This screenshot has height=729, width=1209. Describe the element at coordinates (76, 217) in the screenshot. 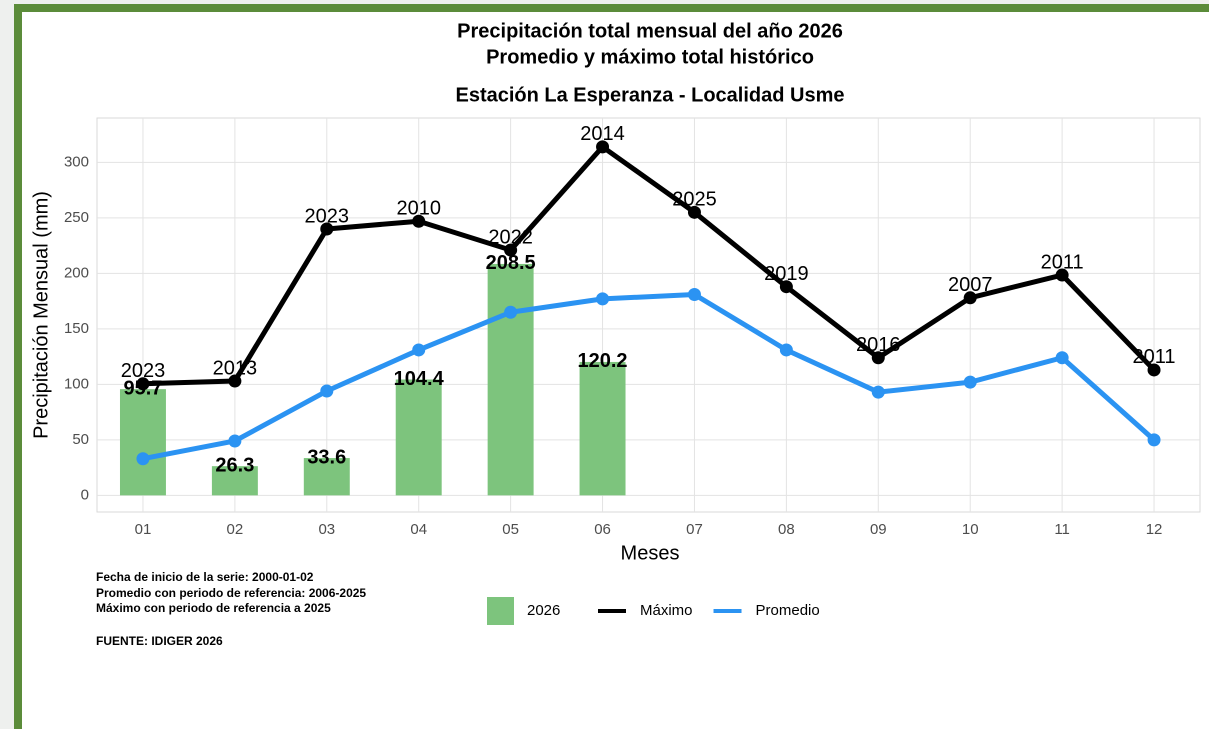

I see `y-tick-label: 250` at that location.